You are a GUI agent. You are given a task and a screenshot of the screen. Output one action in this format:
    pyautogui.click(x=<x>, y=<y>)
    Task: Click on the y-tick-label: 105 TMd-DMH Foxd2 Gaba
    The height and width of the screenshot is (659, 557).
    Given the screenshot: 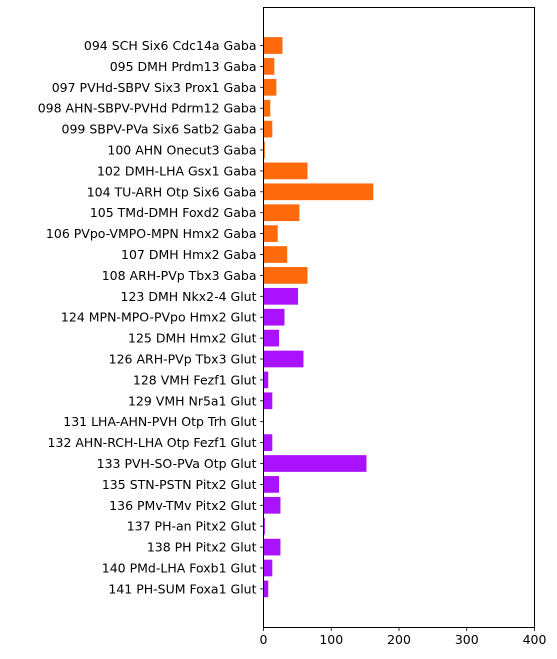 What is the action you would take?
    pyautogui.click(x=173, y=212)
    